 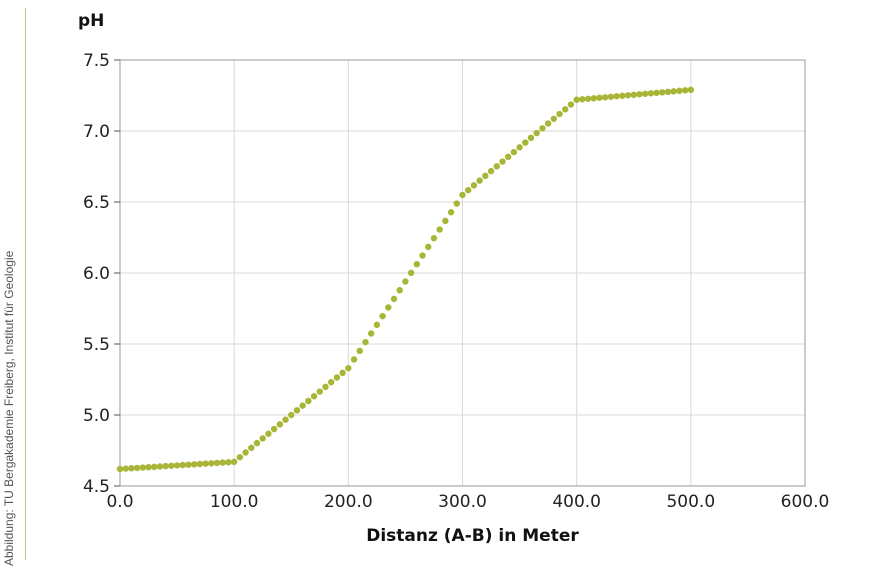 What do you see at coordinates (119, 502) in the screenshot?
I see `x-tick-label: 0.0` at bounding box center [119, 502].